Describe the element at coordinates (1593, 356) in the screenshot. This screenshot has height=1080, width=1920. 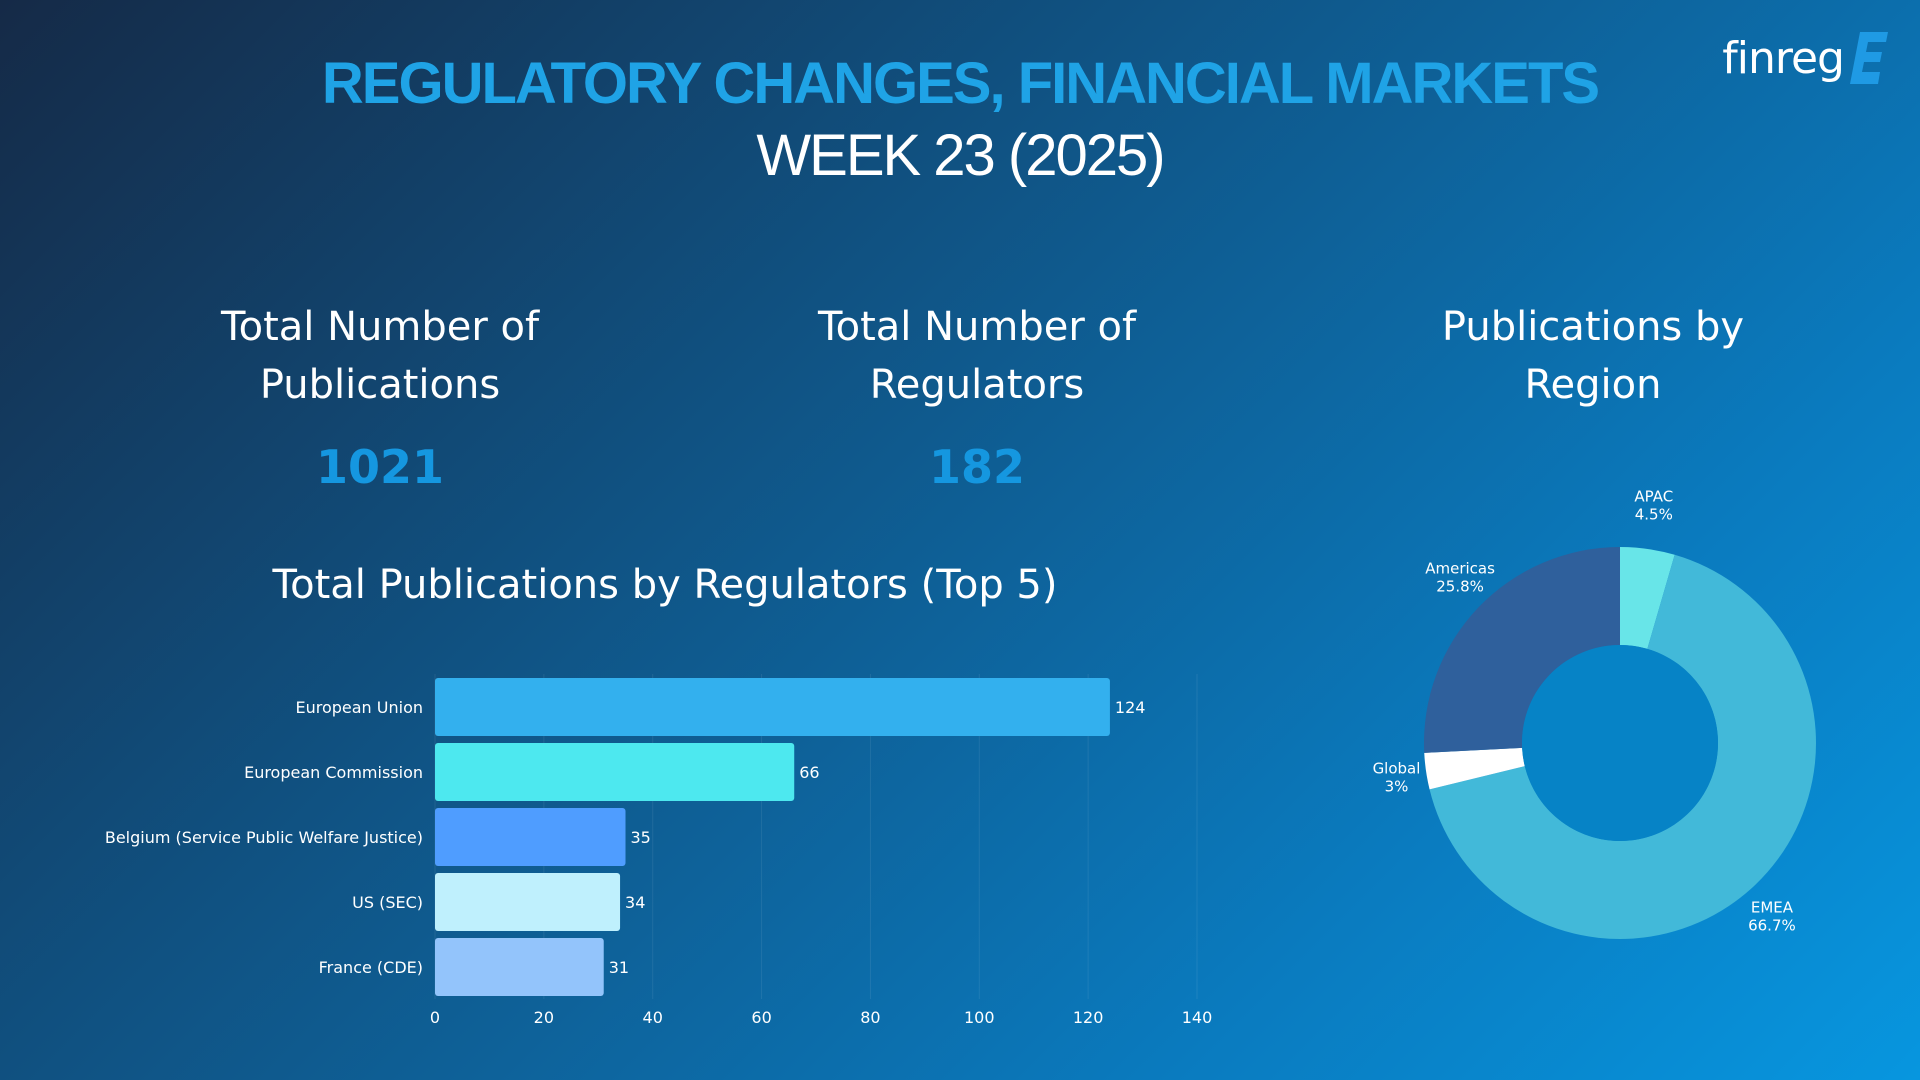
I see `region-chart-title: Publications by Region` at that location.